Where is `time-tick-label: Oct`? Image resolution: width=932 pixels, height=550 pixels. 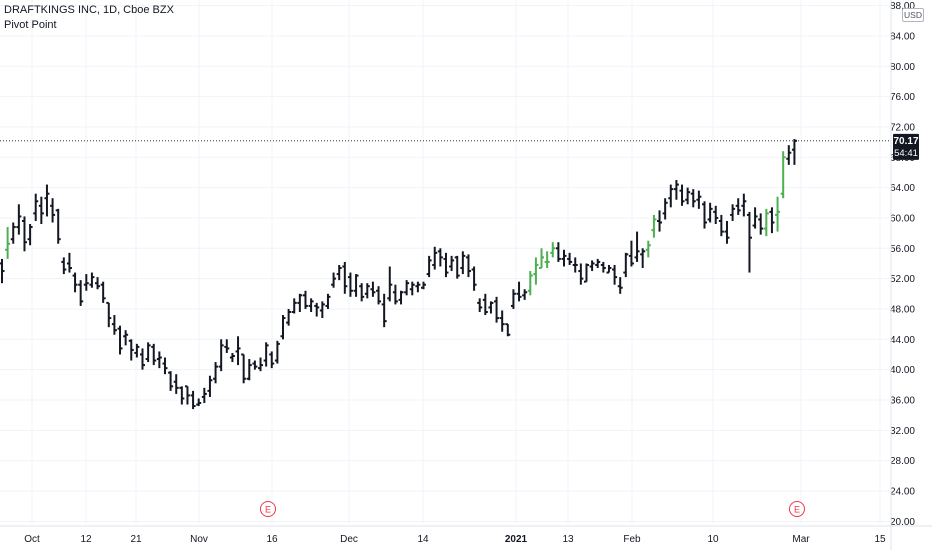
time-tick-label: Oct is located at coordinates (32, 539).